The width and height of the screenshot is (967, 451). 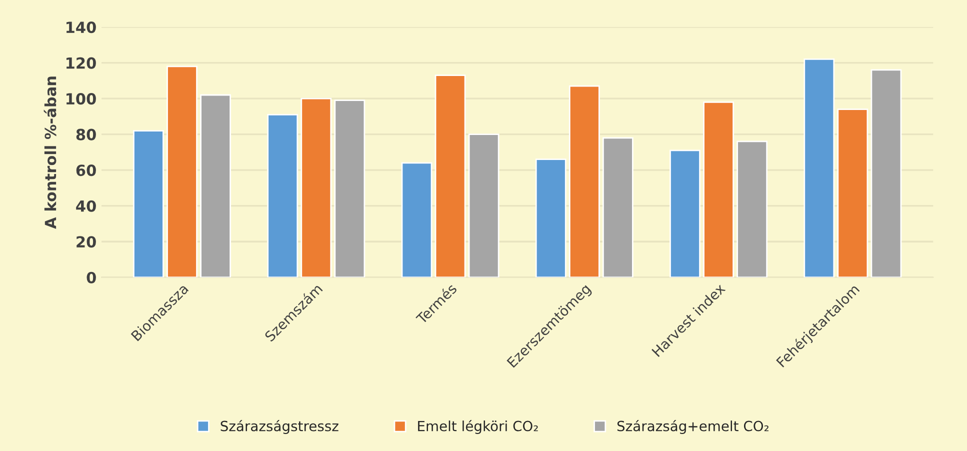 What do you see at coordinates (50, 152) in the screenshot?
I see `y-axis-title: A kontroll %-ában` at bounding box center [50, 152].